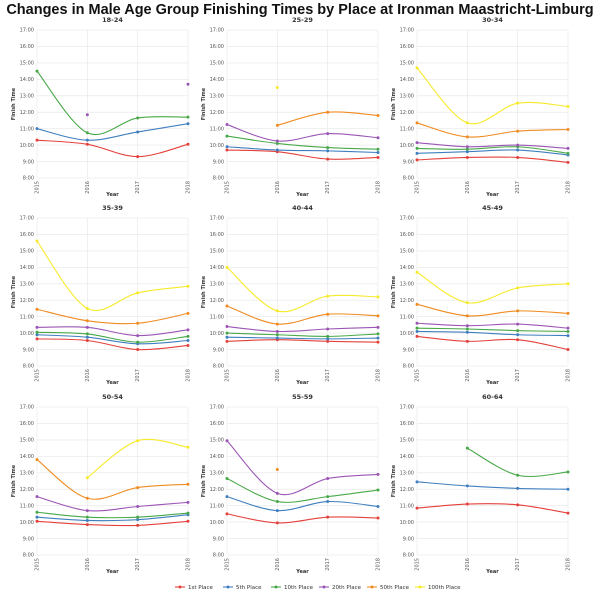 This screenshot has height=600, width=600. Describe the element at coordinates (407, 441) in the screenshot. I see `panel-60-64-ytick: 15:00` at that location.